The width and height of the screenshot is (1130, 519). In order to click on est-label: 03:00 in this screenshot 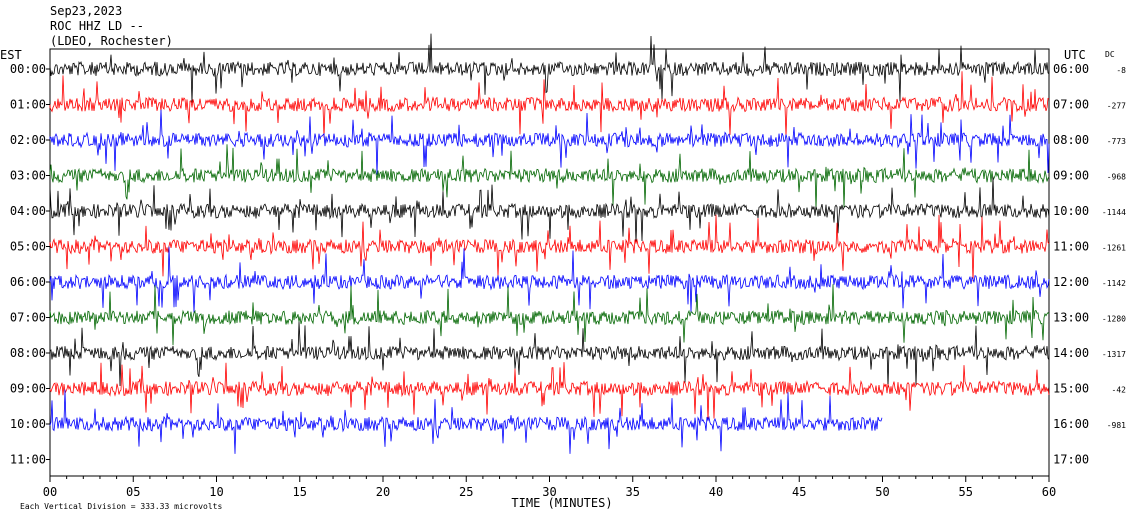, I will do `click(28, 176)`.